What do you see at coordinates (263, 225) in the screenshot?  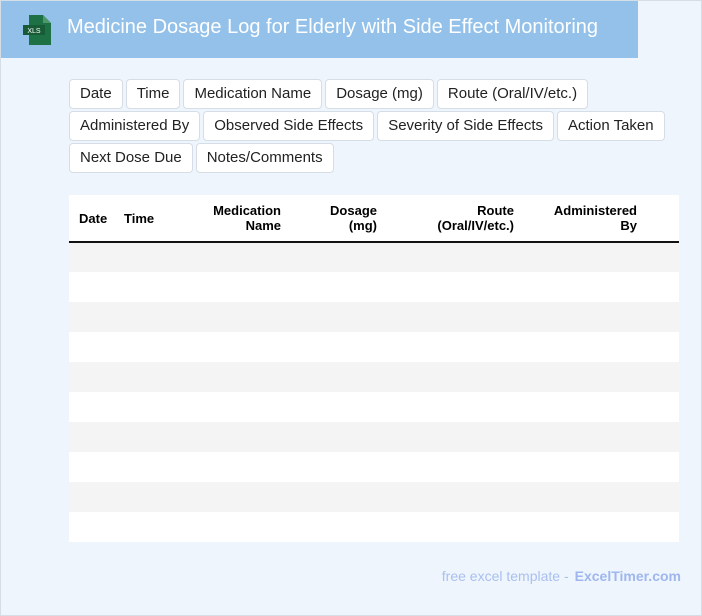 I see `header-line: Name` at bounding box center [263, 225].